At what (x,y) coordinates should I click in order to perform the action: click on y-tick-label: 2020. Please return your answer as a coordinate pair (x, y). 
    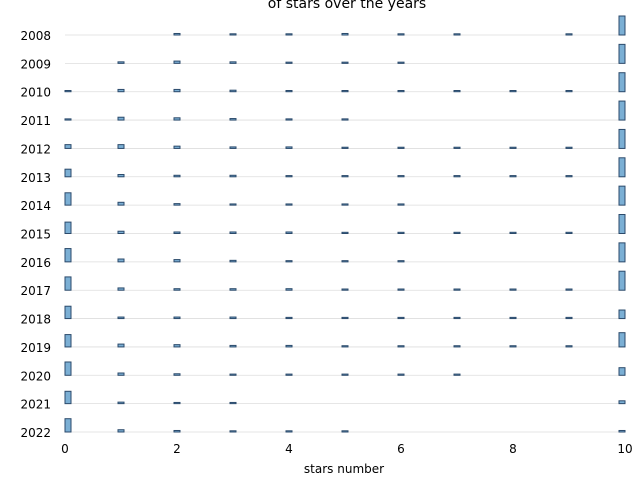
    Looking at the image, I should click on (35, 376).